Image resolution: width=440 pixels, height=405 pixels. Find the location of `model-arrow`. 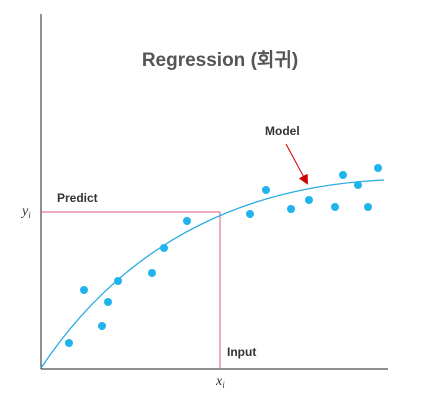

model-arrow is located at coordinates (296, 164).